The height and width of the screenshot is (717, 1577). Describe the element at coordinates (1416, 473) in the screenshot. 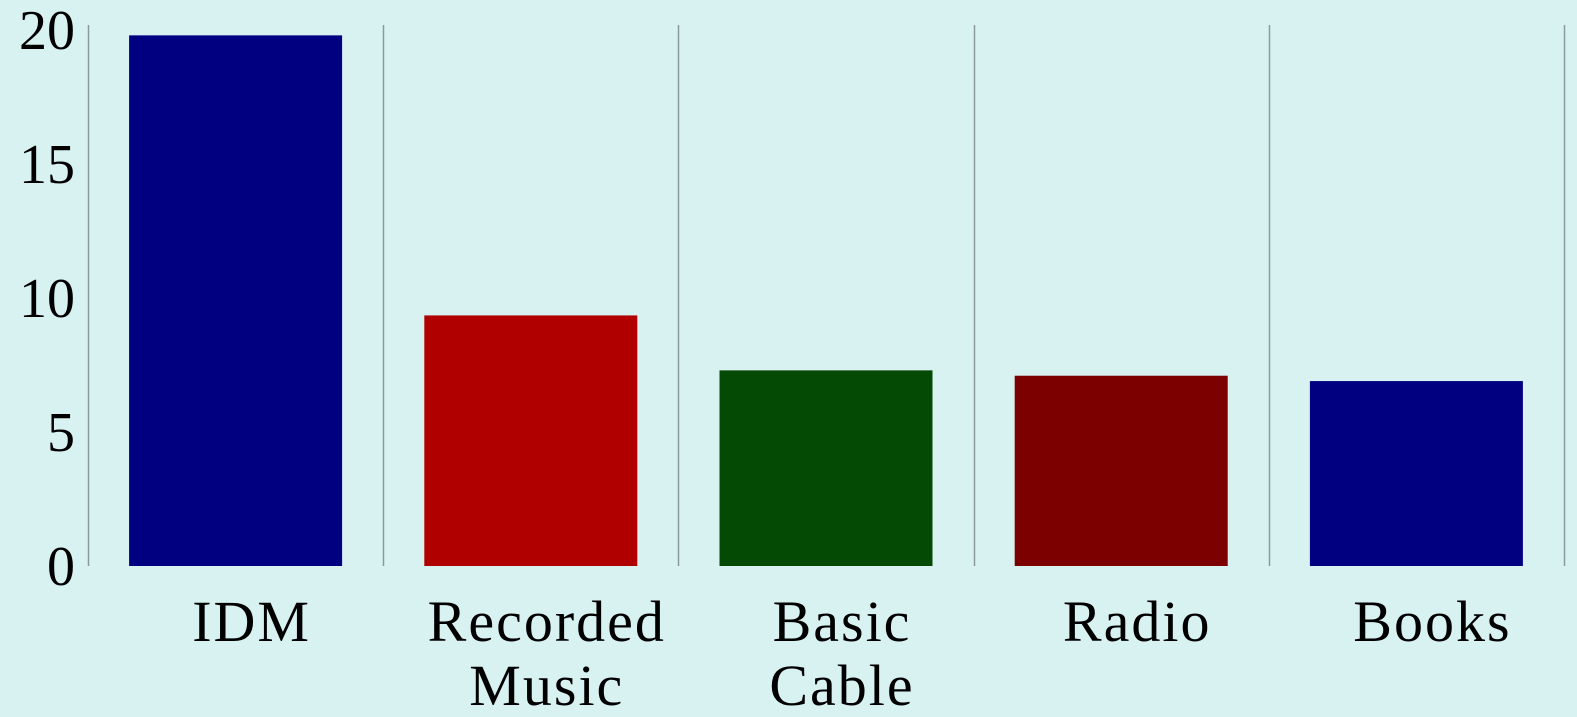

I see `bar-books` at that location.